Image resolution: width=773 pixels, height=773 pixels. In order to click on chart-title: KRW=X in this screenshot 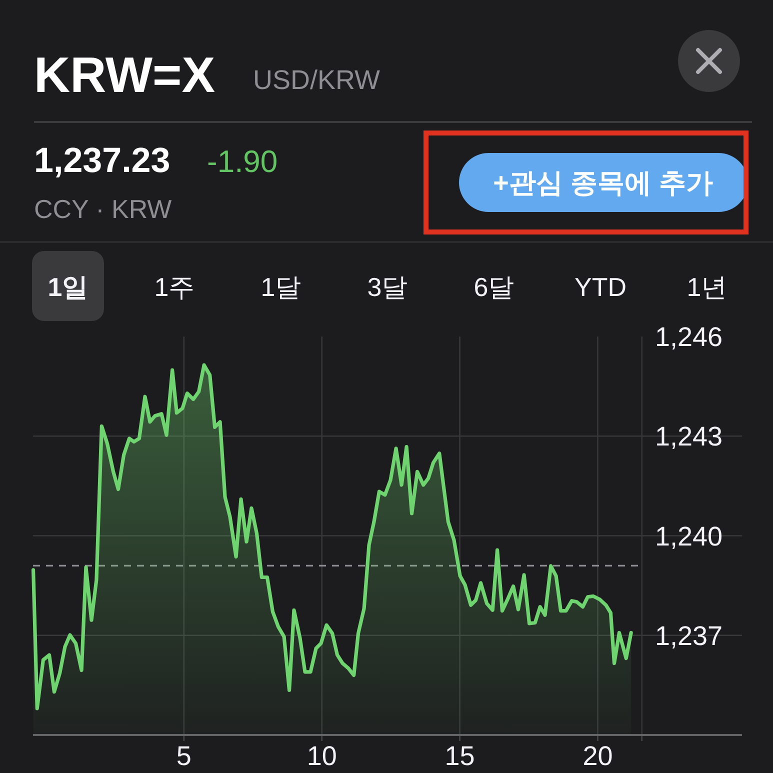, I will do `click(125, 75)`.